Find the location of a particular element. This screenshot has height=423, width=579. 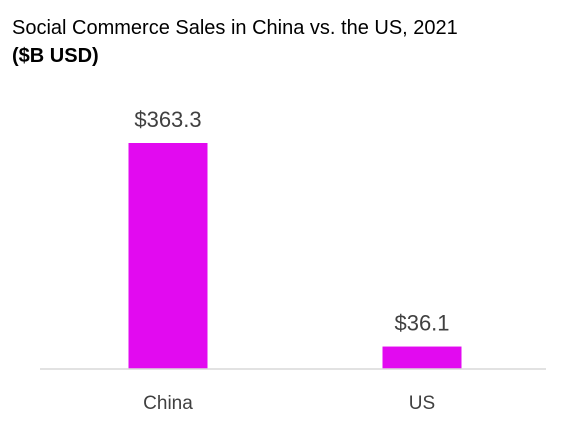

x-tick-label-us: US is located at coordinates (422, 403).